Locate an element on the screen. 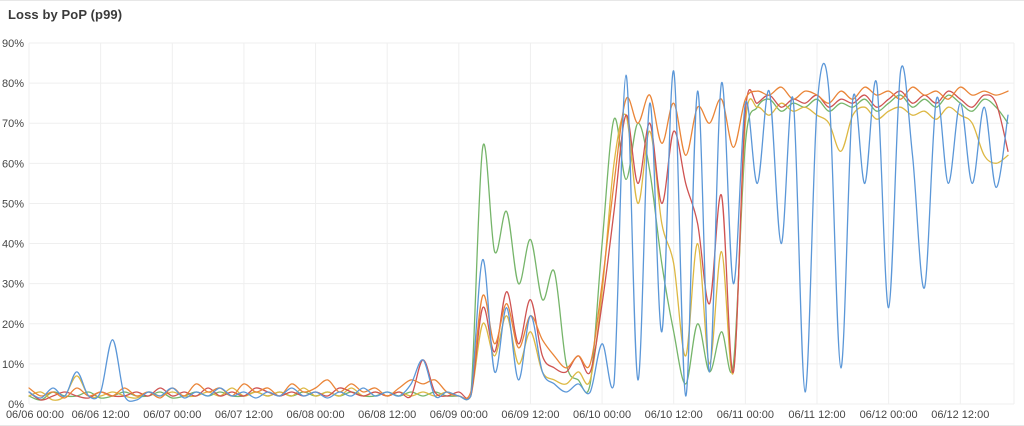 The width and height of the screenshot is (1024, 426). x-tick-label: 06/08 00:00 is located at coordinates (315, 415).